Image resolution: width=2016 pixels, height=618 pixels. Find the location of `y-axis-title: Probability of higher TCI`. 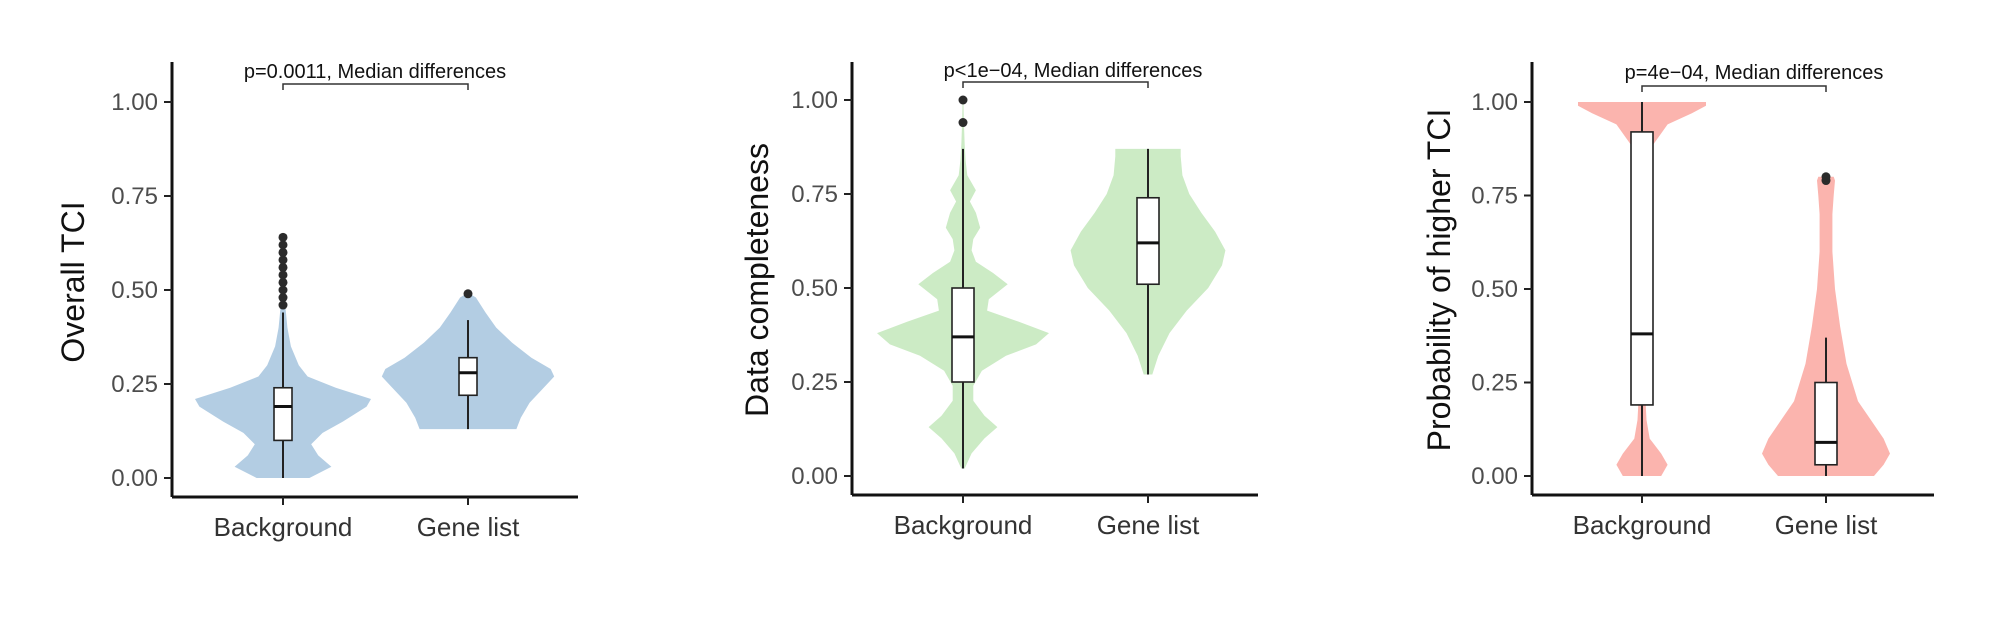

y-axis-title: Probability of higher TCI is located at coordinates (1439, 280).